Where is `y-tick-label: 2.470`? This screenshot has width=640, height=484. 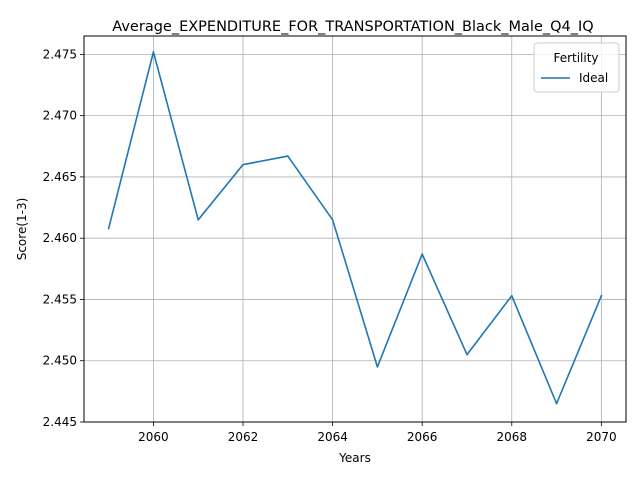
y-tick-label: 2.470 is located at coordinates (60, 116).